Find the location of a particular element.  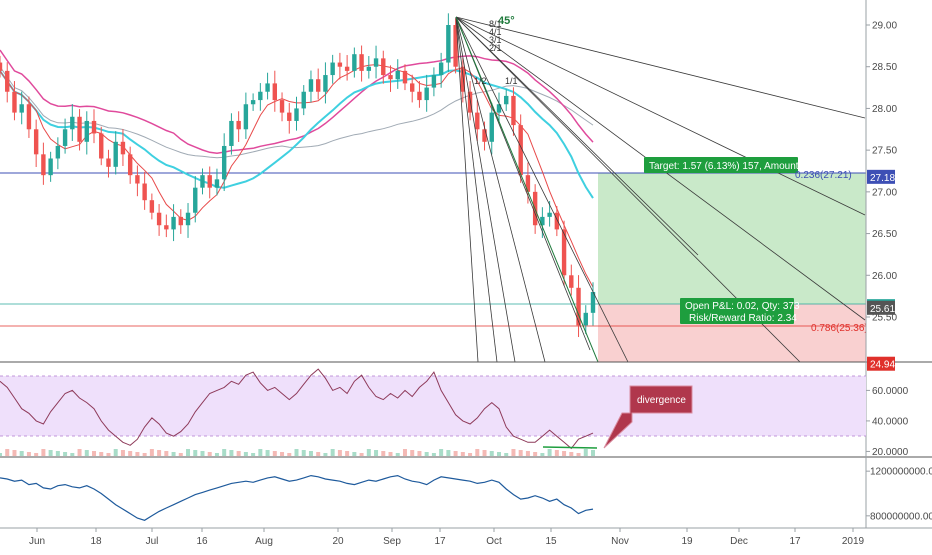

osc-tick-label: 1200000000.0000 is located at coordinates (901, 472).